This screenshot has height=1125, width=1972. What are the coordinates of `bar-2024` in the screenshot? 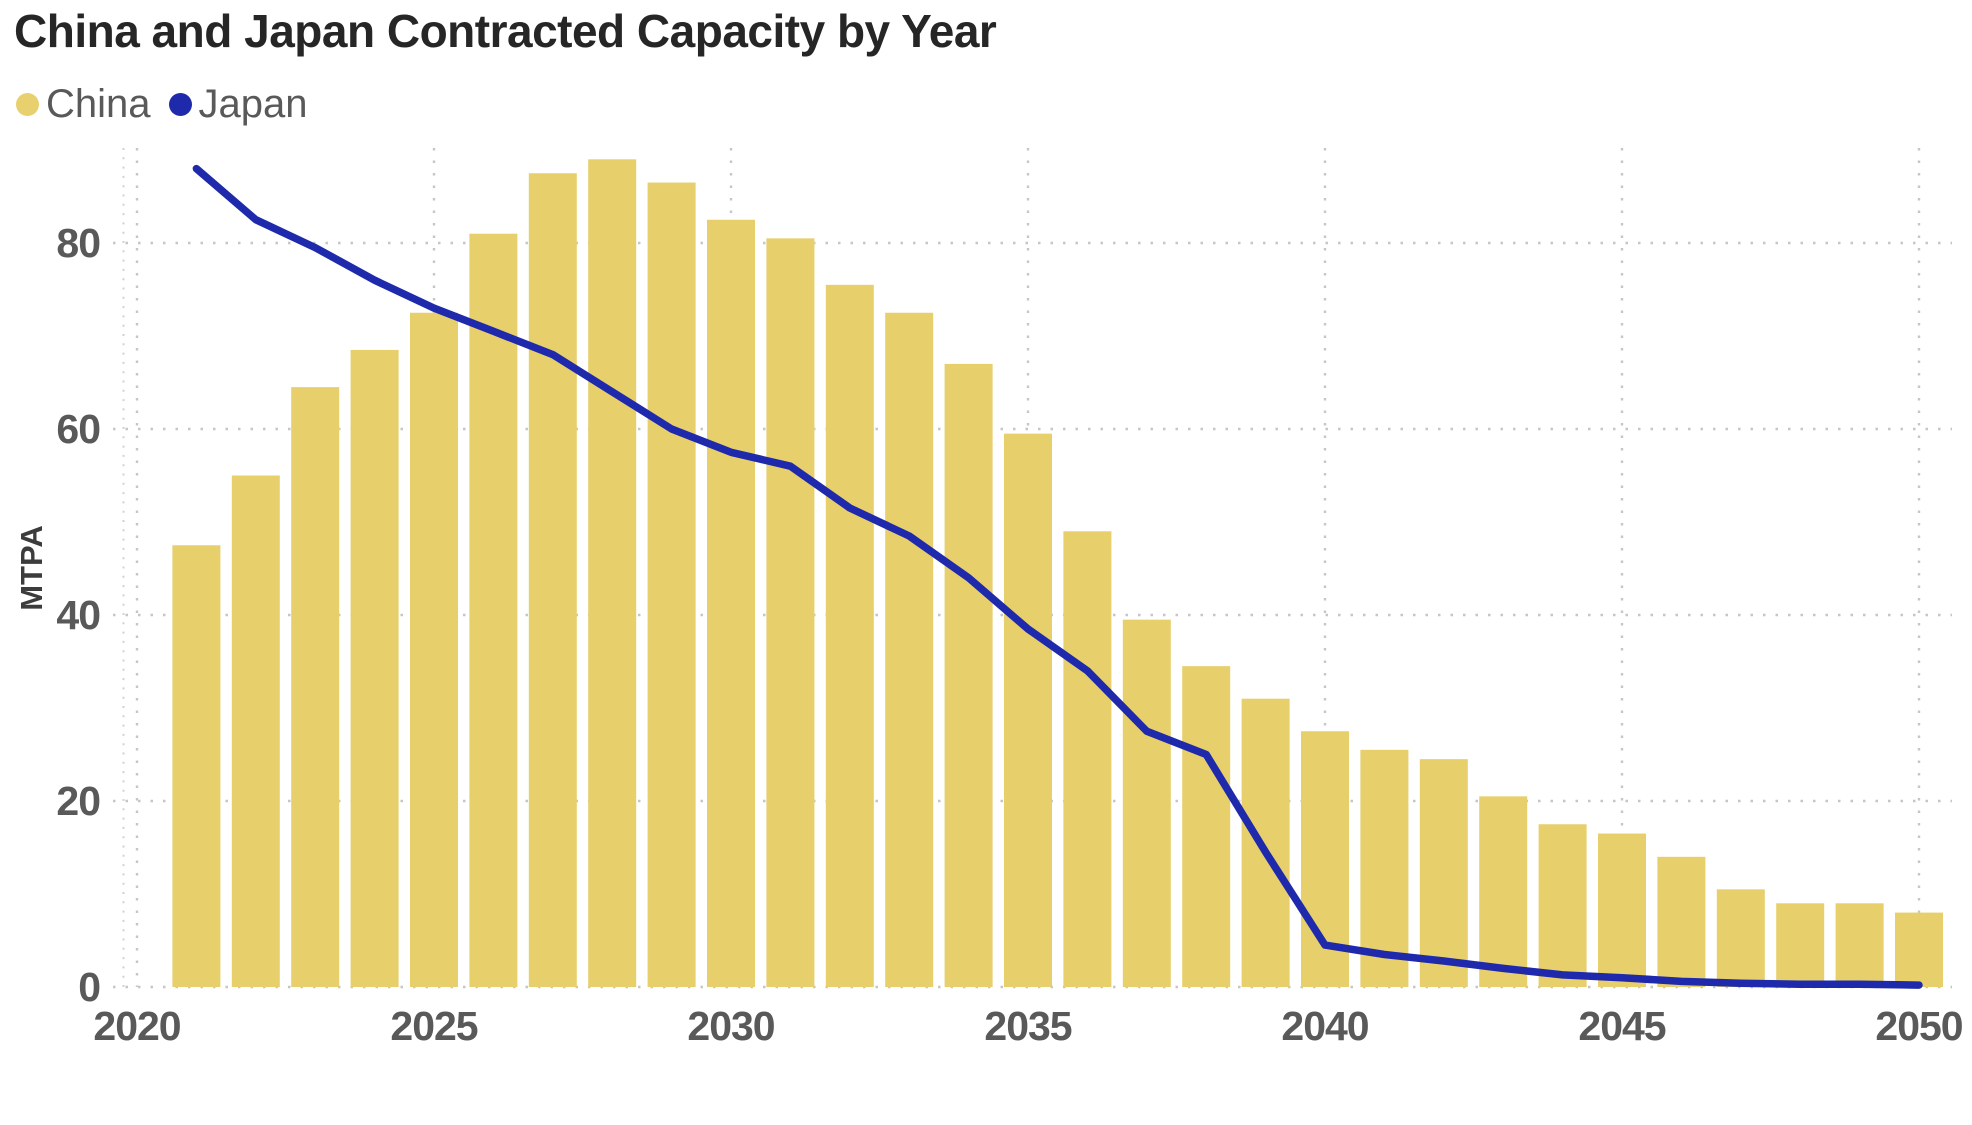 It's located at (374, 668).